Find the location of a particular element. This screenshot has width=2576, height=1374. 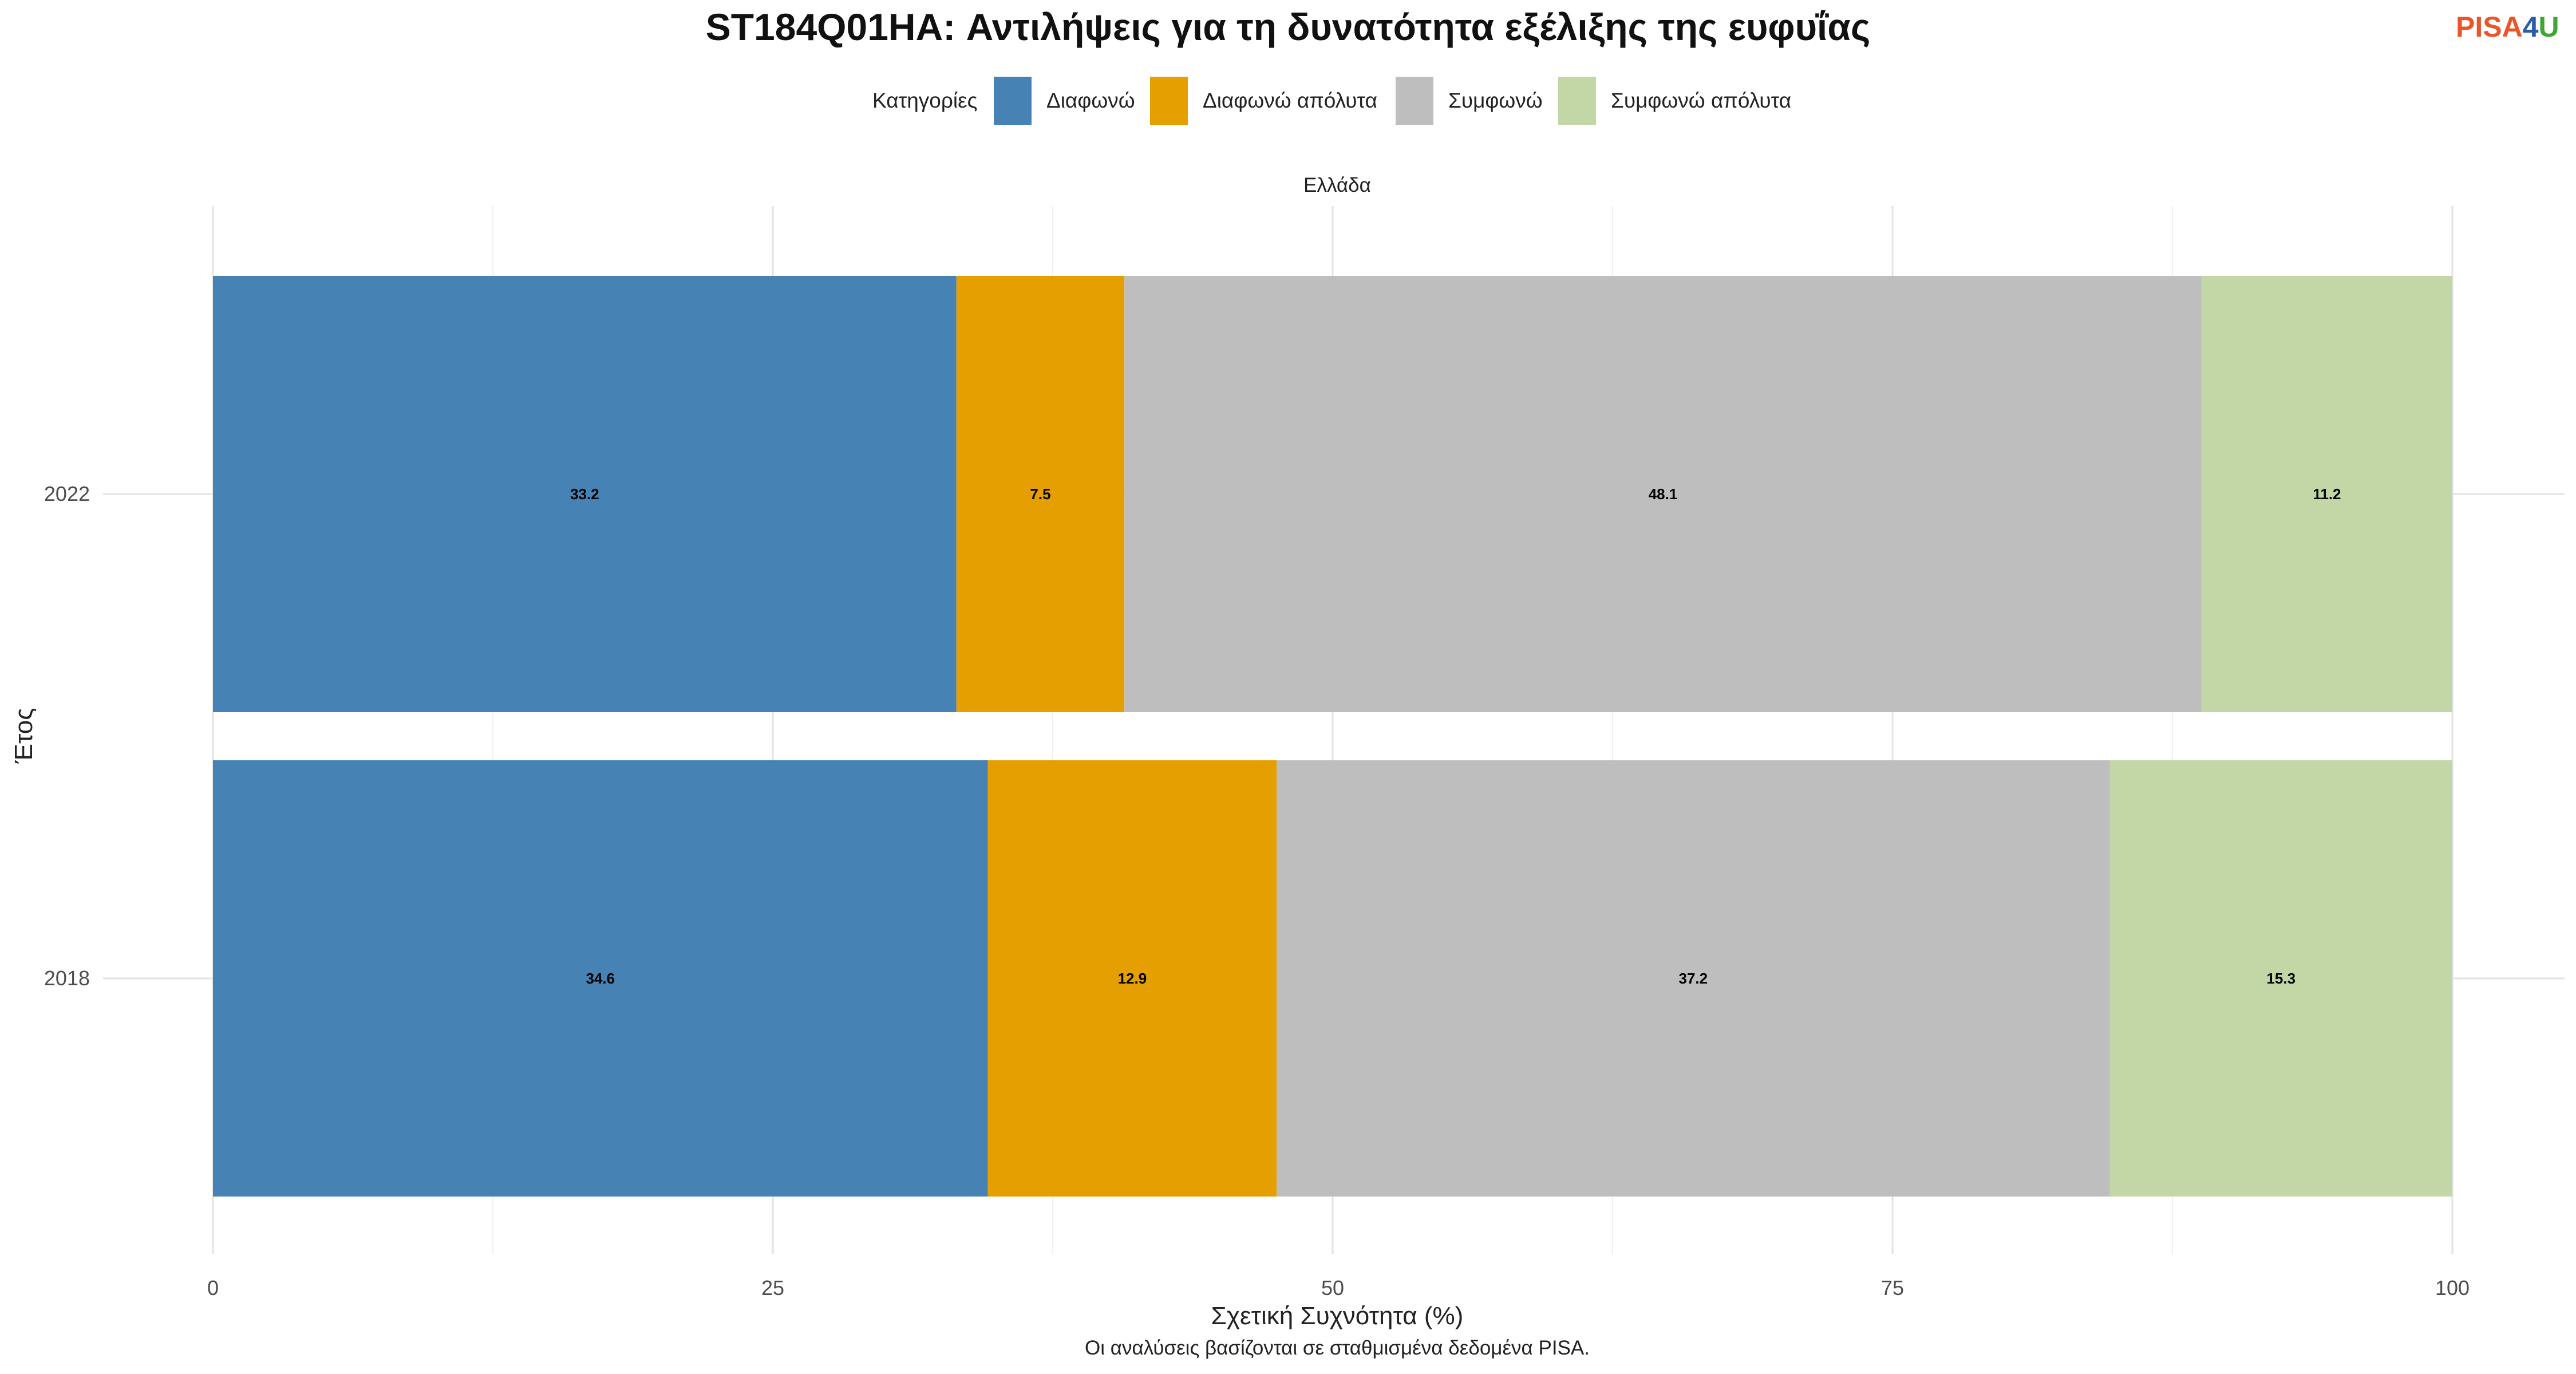

legend-item: Διαφωνώ απόλυτα is located at coordinates (1263, 101).